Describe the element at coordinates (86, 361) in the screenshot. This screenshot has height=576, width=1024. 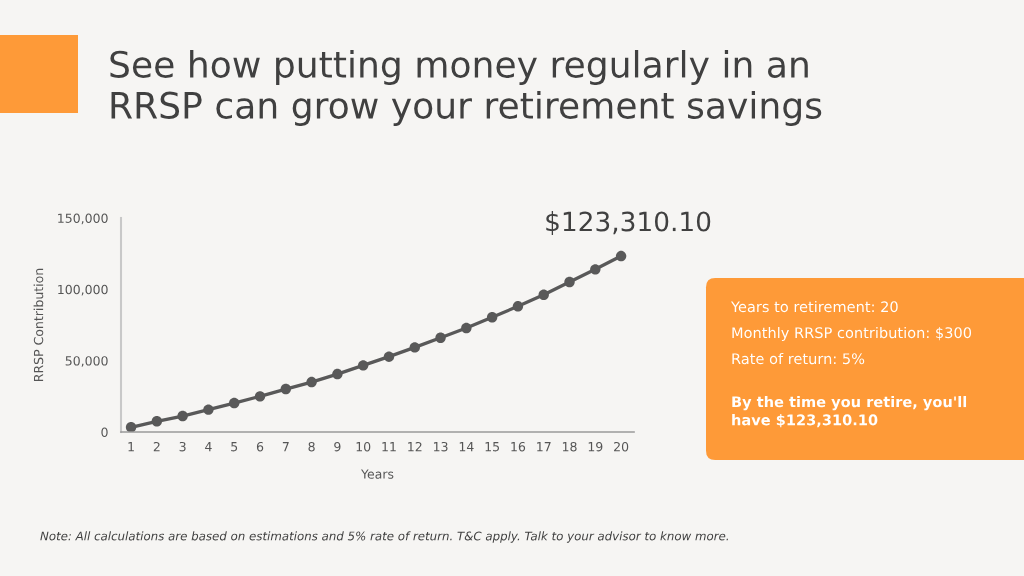
I see `y-tick-label: 50,000` at that location.